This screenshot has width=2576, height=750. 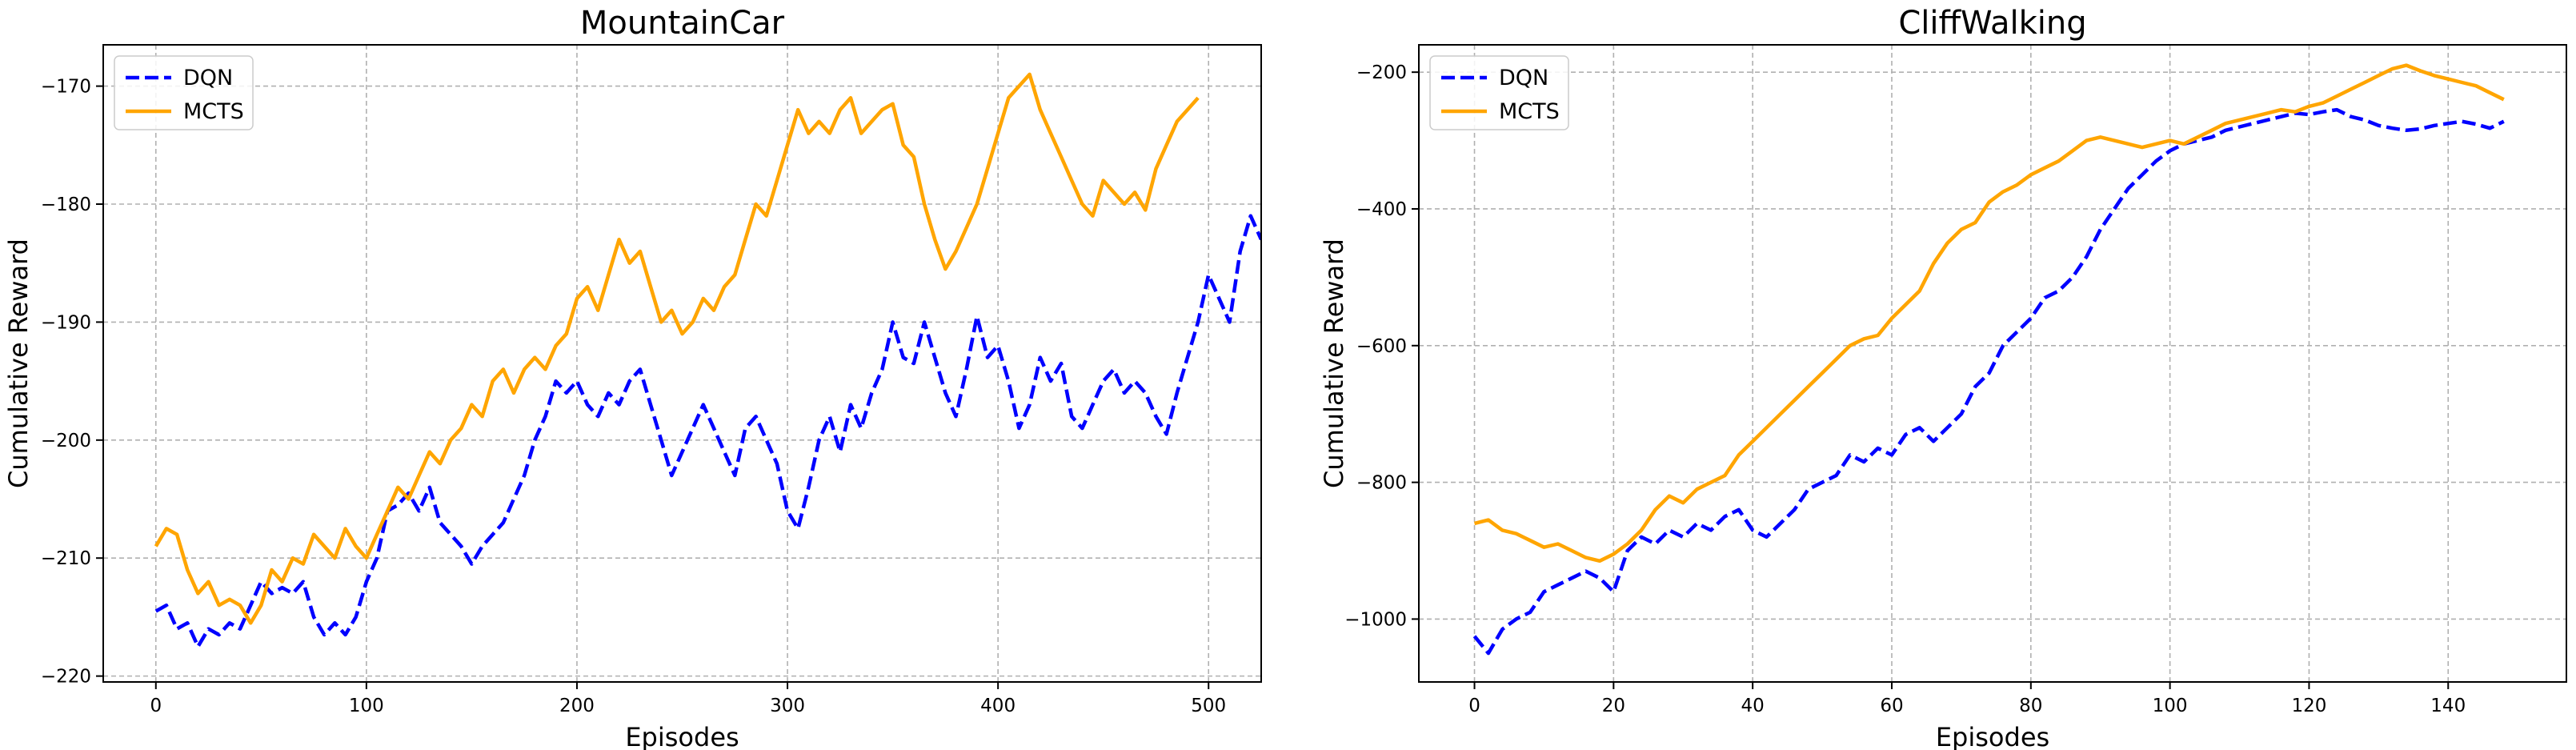 What do you see at coordinates (2308, 706) in the screenshot?
I see `x-tick-label: 120` at bounding box center [2308, 706].